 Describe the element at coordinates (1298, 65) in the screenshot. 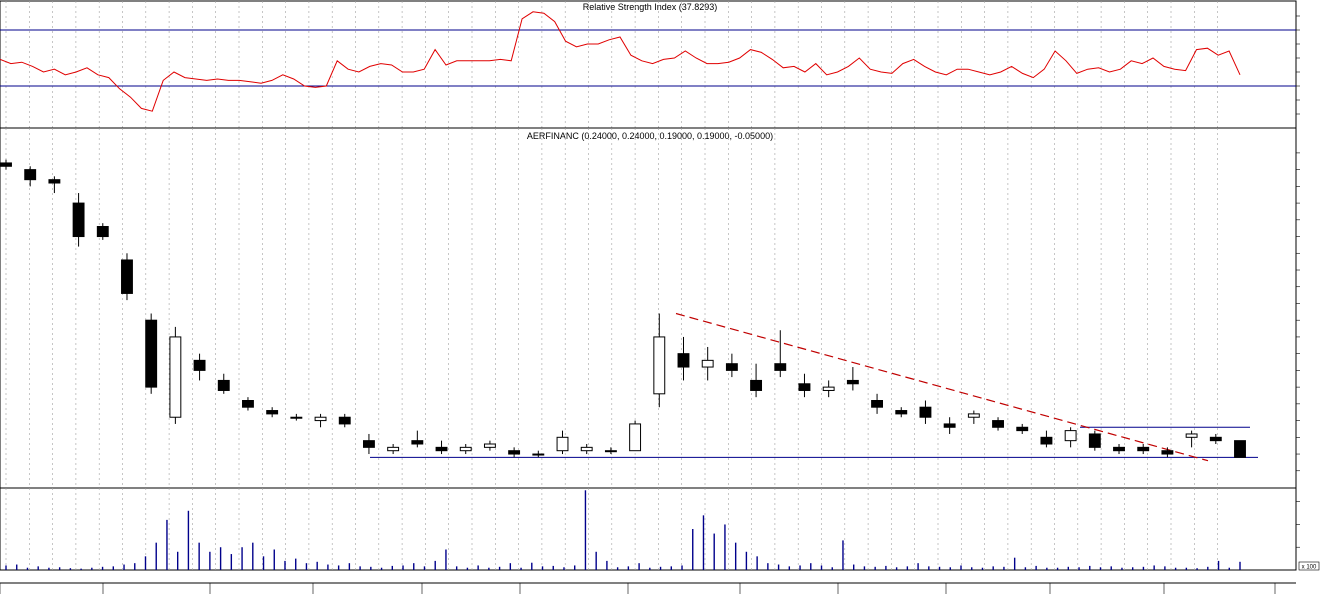

I see `rsi-y-axis` at that location.